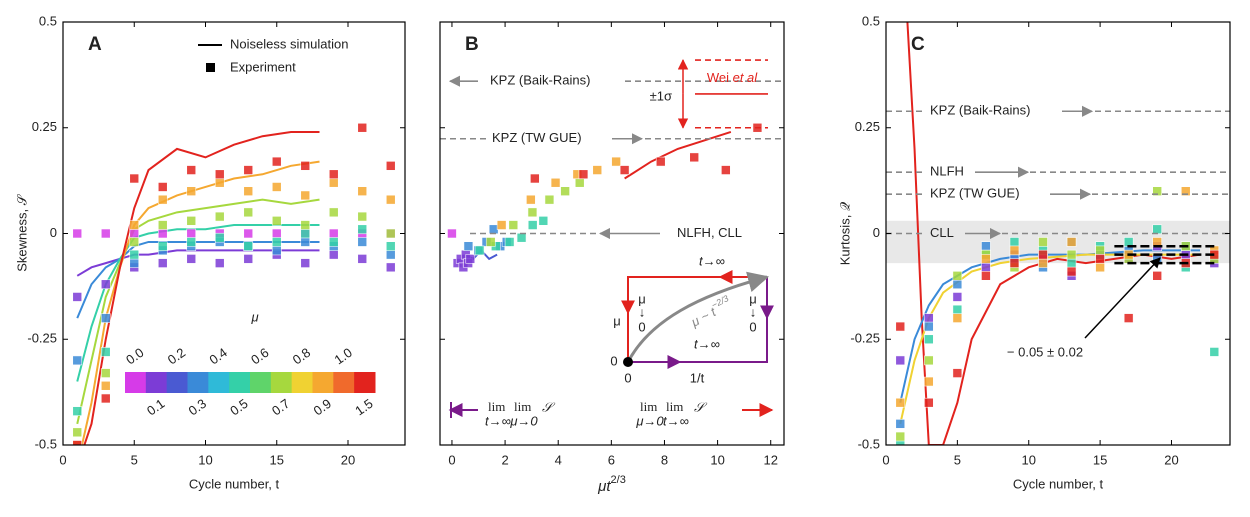  I want to click on x-tick-label: 4, so click(558, 459).